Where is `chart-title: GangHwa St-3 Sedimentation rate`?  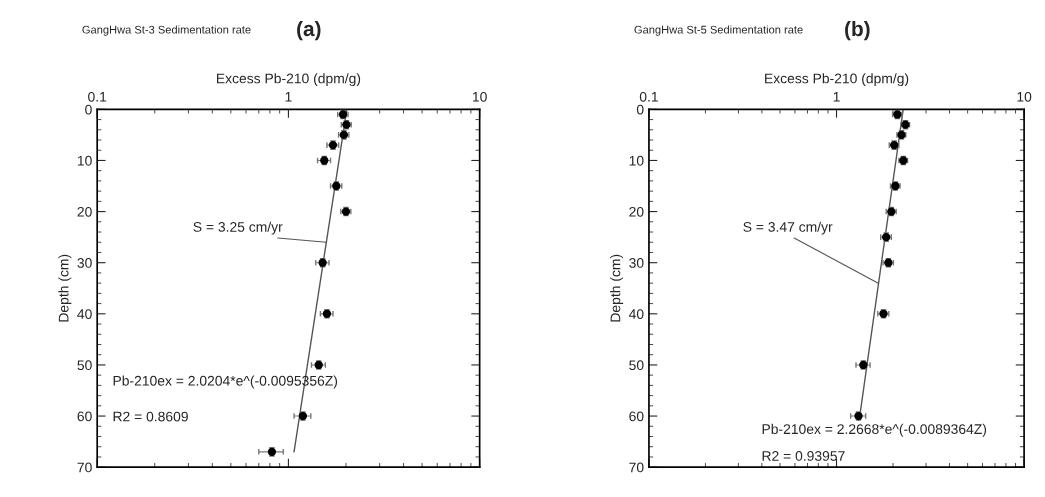 chart-title: GangHwa St-3 Sedimentation rate is located at coordinates (166, 30).